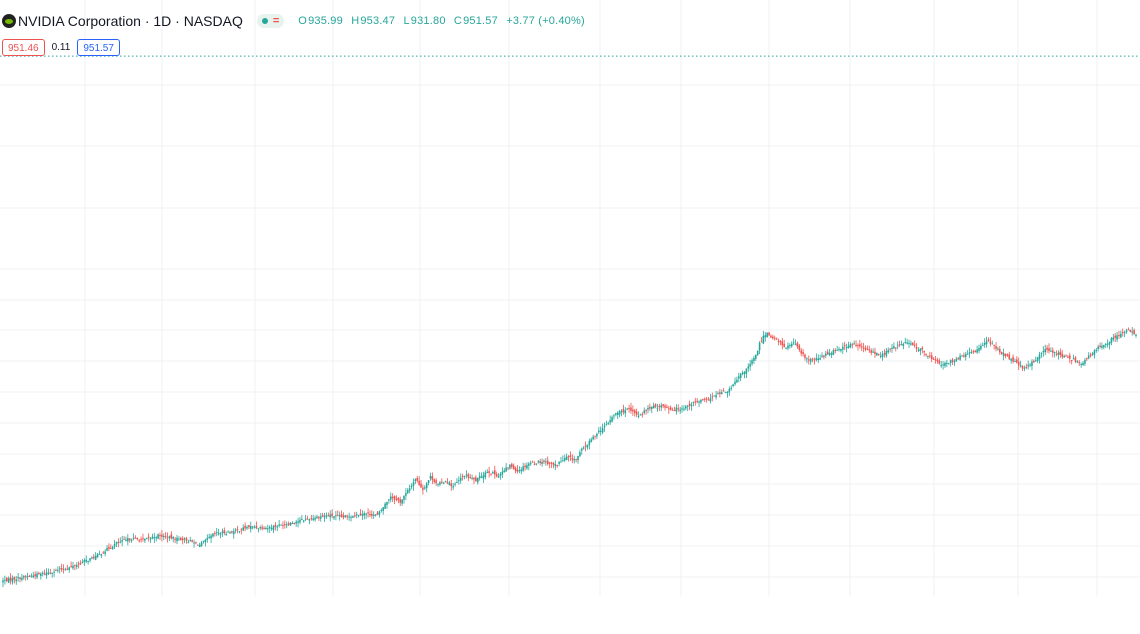  I want to click on market-status-pill: =, so click(270, 21).